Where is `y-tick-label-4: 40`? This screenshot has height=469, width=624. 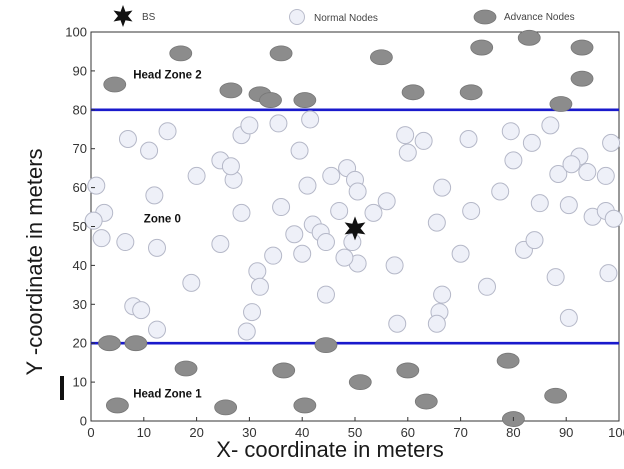 y-tick-label-4: 40 is located at coordinates (80, 265).